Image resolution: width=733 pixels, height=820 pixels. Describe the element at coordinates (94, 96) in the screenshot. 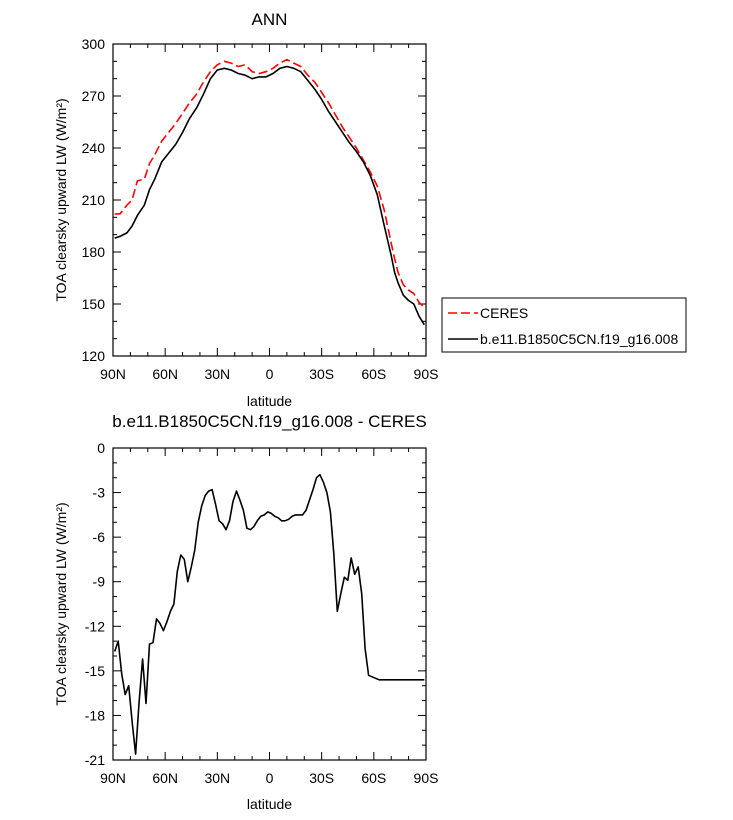

I see `y-tick-label: 270` at that location.